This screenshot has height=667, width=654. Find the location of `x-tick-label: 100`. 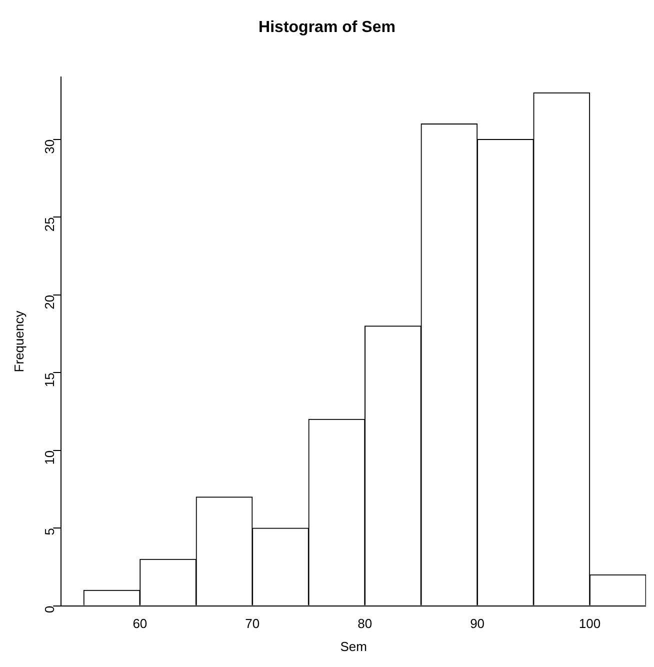

x-tick-label: 100 is located at coordinates (589, 624).